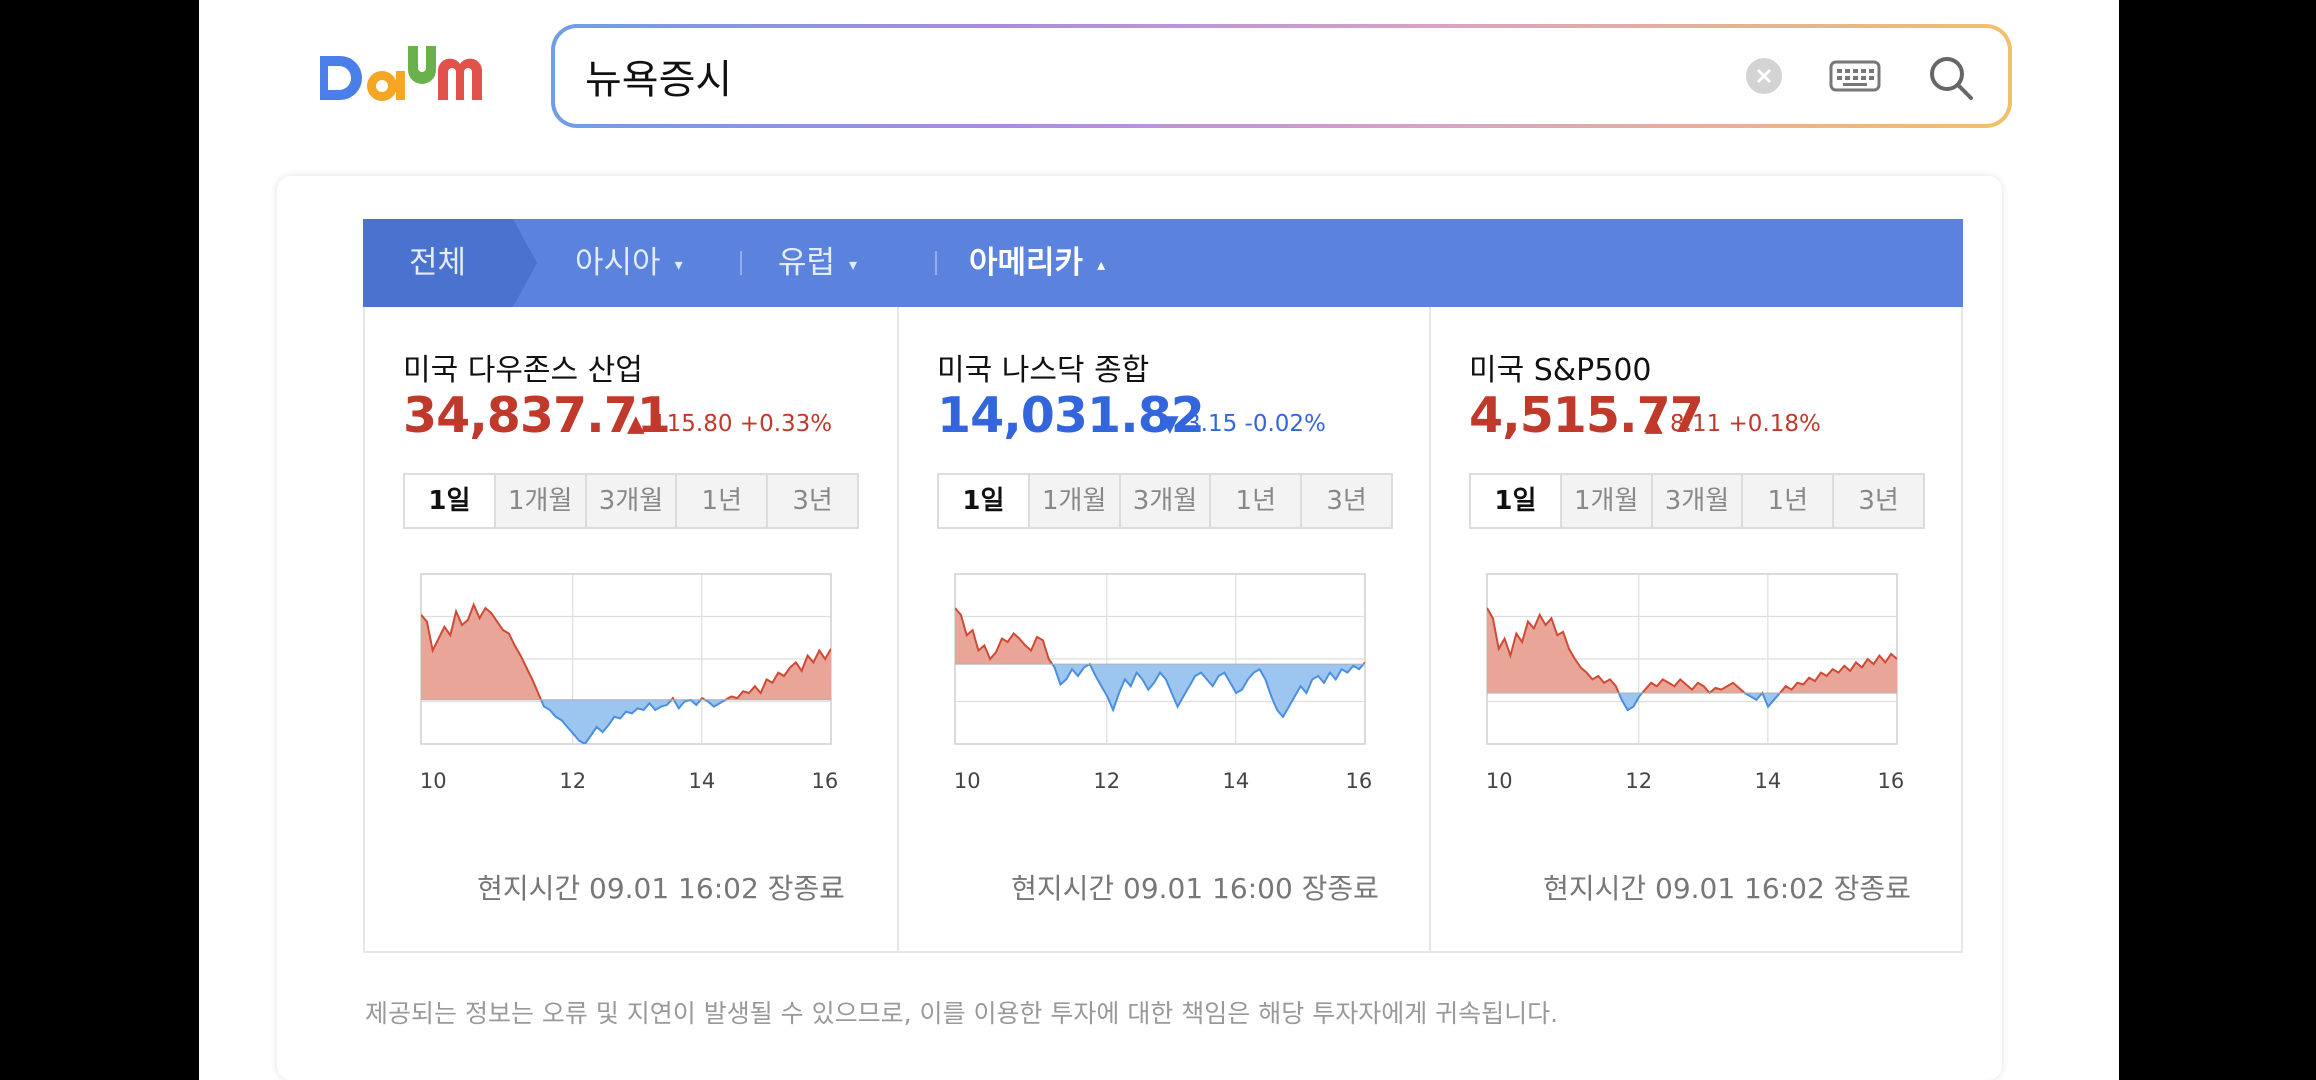  What do you see at coordinates (1170, 424) in the screenshot?
I see `triangle-down-icon: ▼` at bounding box center [1170, 424].